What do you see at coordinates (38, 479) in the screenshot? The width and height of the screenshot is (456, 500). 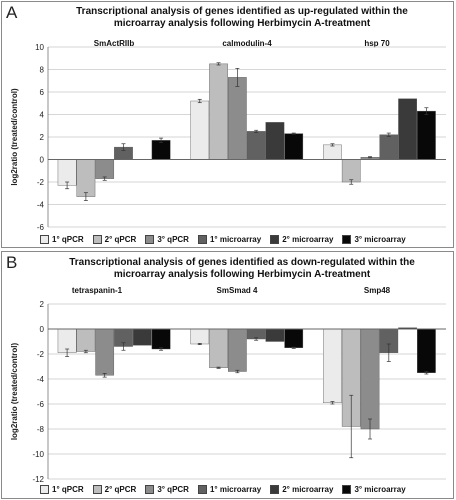 I see `y-tick-label: -12` at bounding box center [38, 479].